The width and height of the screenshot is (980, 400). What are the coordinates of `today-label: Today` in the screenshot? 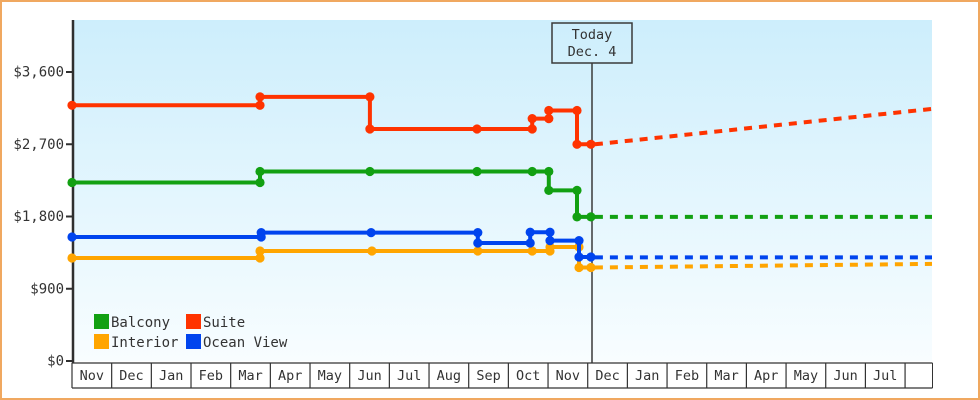 It's located at (592, 35).